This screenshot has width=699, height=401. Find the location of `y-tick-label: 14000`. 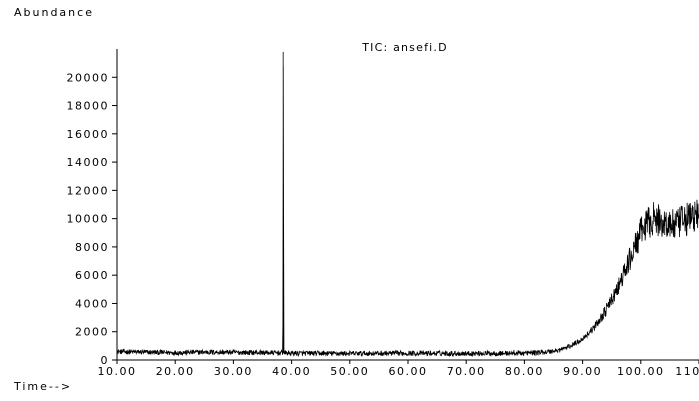

y-tick-label: 14000 is located at coordinates (88, 162).